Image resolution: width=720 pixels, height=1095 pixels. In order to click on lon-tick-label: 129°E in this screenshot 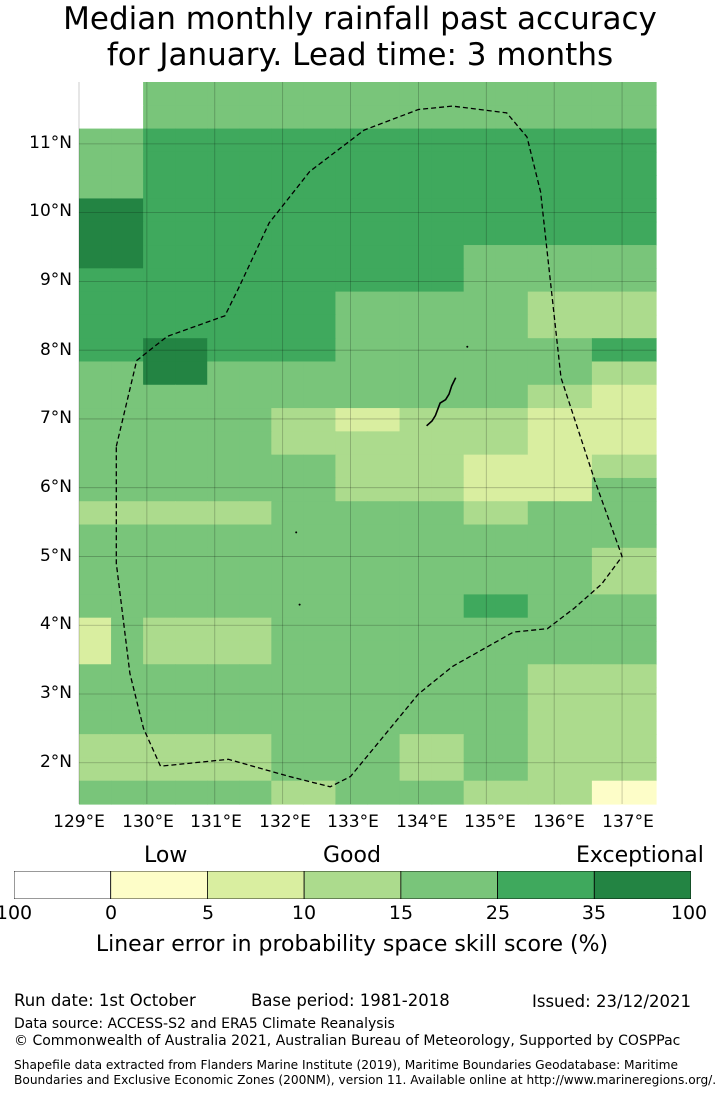, I will do `click(79, 822)`.